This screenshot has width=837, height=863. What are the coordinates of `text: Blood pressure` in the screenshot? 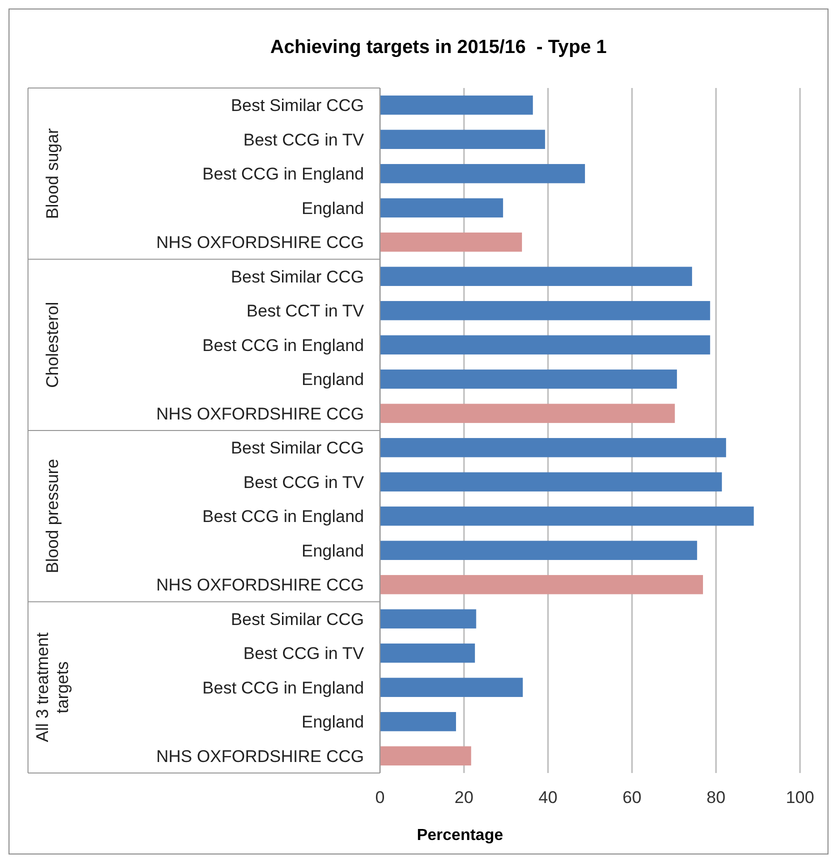 It's located at (52, 516).